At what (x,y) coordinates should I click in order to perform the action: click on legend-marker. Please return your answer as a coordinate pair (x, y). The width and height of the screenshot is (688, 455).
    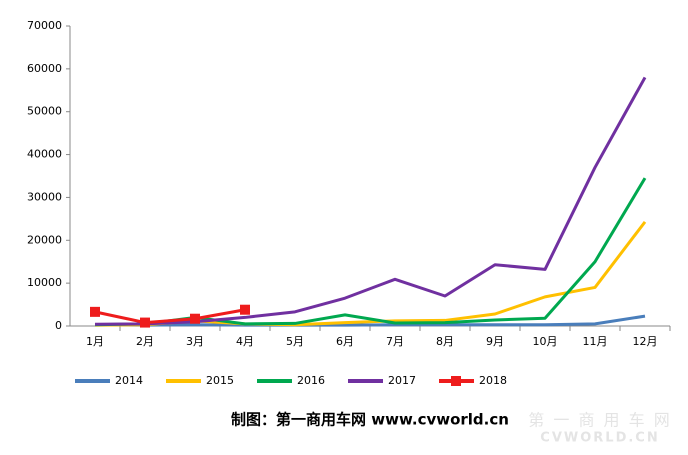
    Looking at the image, I should click on (456, 381).